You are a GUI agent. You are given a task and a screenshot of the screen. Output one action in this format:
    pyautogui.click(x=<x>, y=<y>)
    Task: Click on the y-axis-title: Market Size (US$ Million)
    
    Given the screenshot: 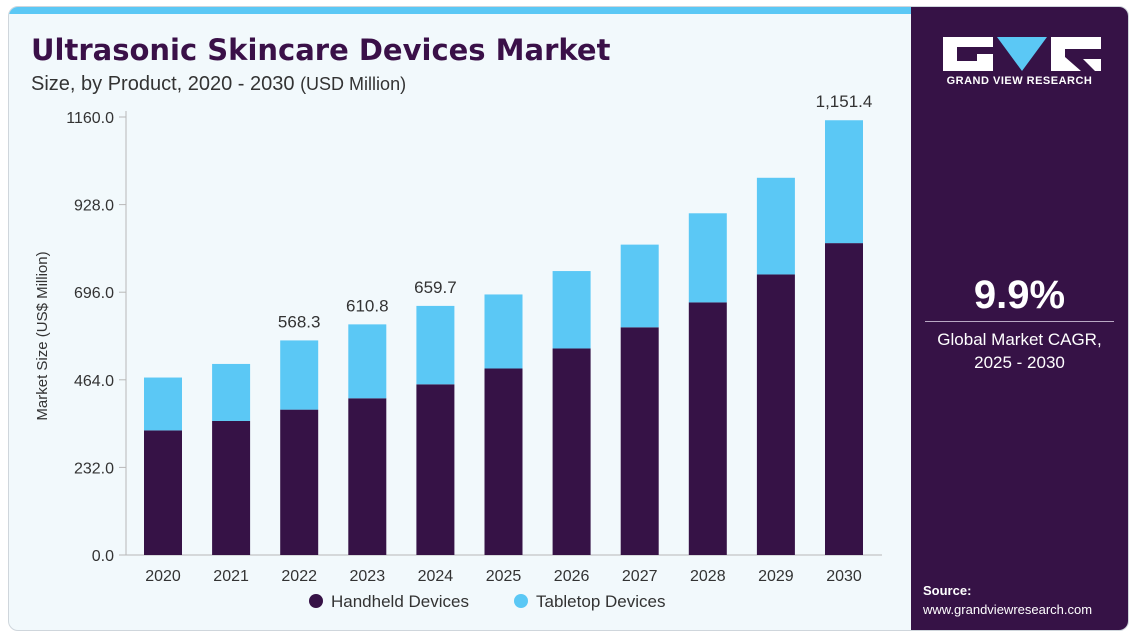 What is the action you would take?
    pyautogui.click(x=42, y=335)
    